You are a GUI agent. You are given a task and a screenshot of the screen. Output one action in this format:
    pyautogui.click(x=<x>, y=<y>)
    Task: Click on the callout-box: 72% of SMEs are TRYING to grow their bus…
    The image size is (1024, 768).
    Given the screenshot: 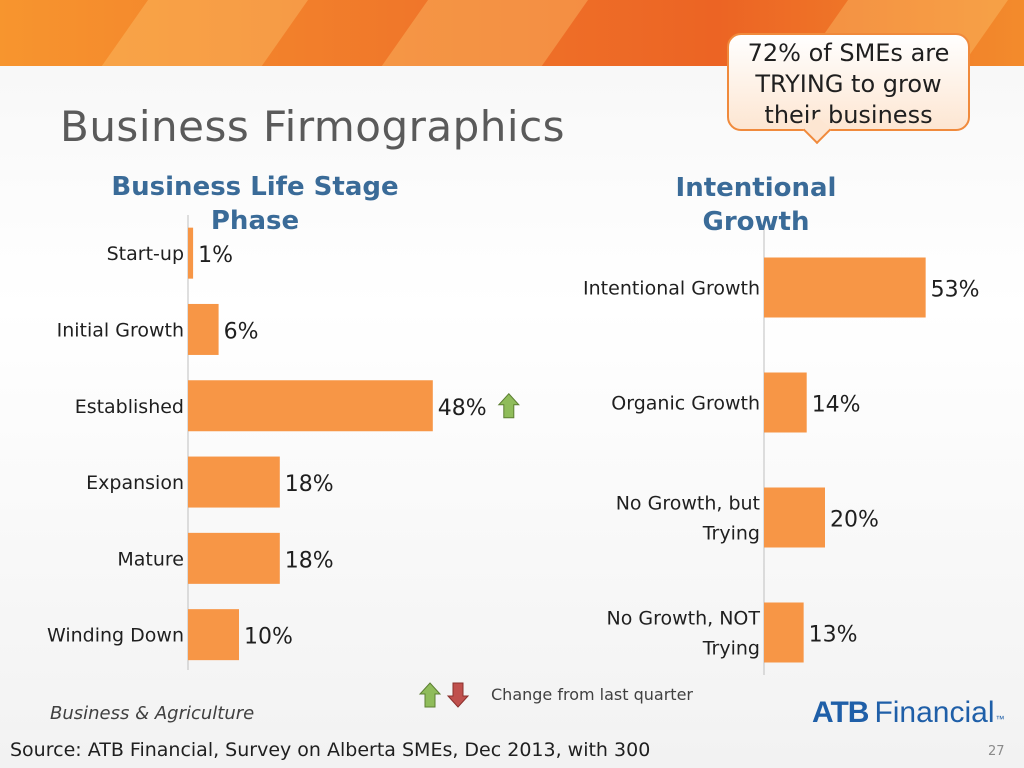 What is the action you would take?
    pyautogui.click(x=848, y=89)
    